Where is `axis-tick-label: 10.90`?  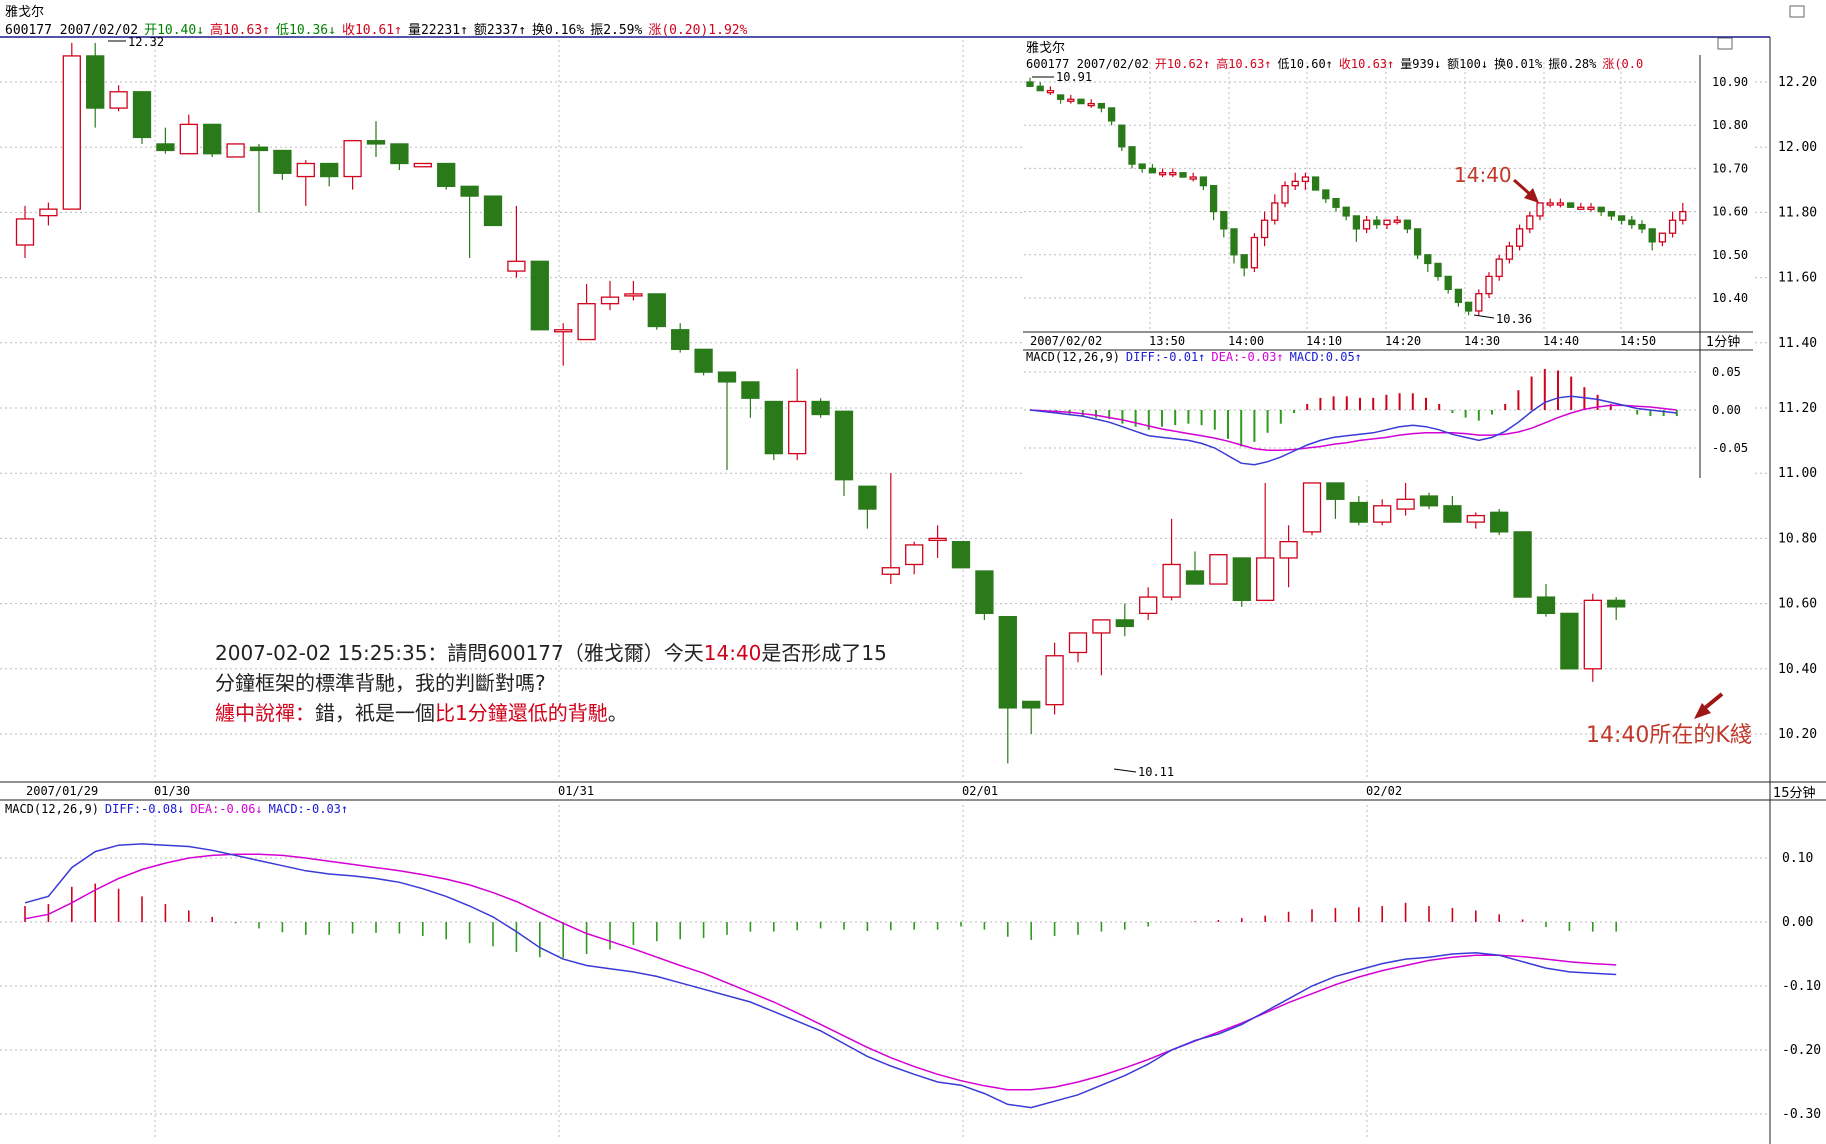 axis-tick-label: 10.90 is located at coordinates (1730, 82).